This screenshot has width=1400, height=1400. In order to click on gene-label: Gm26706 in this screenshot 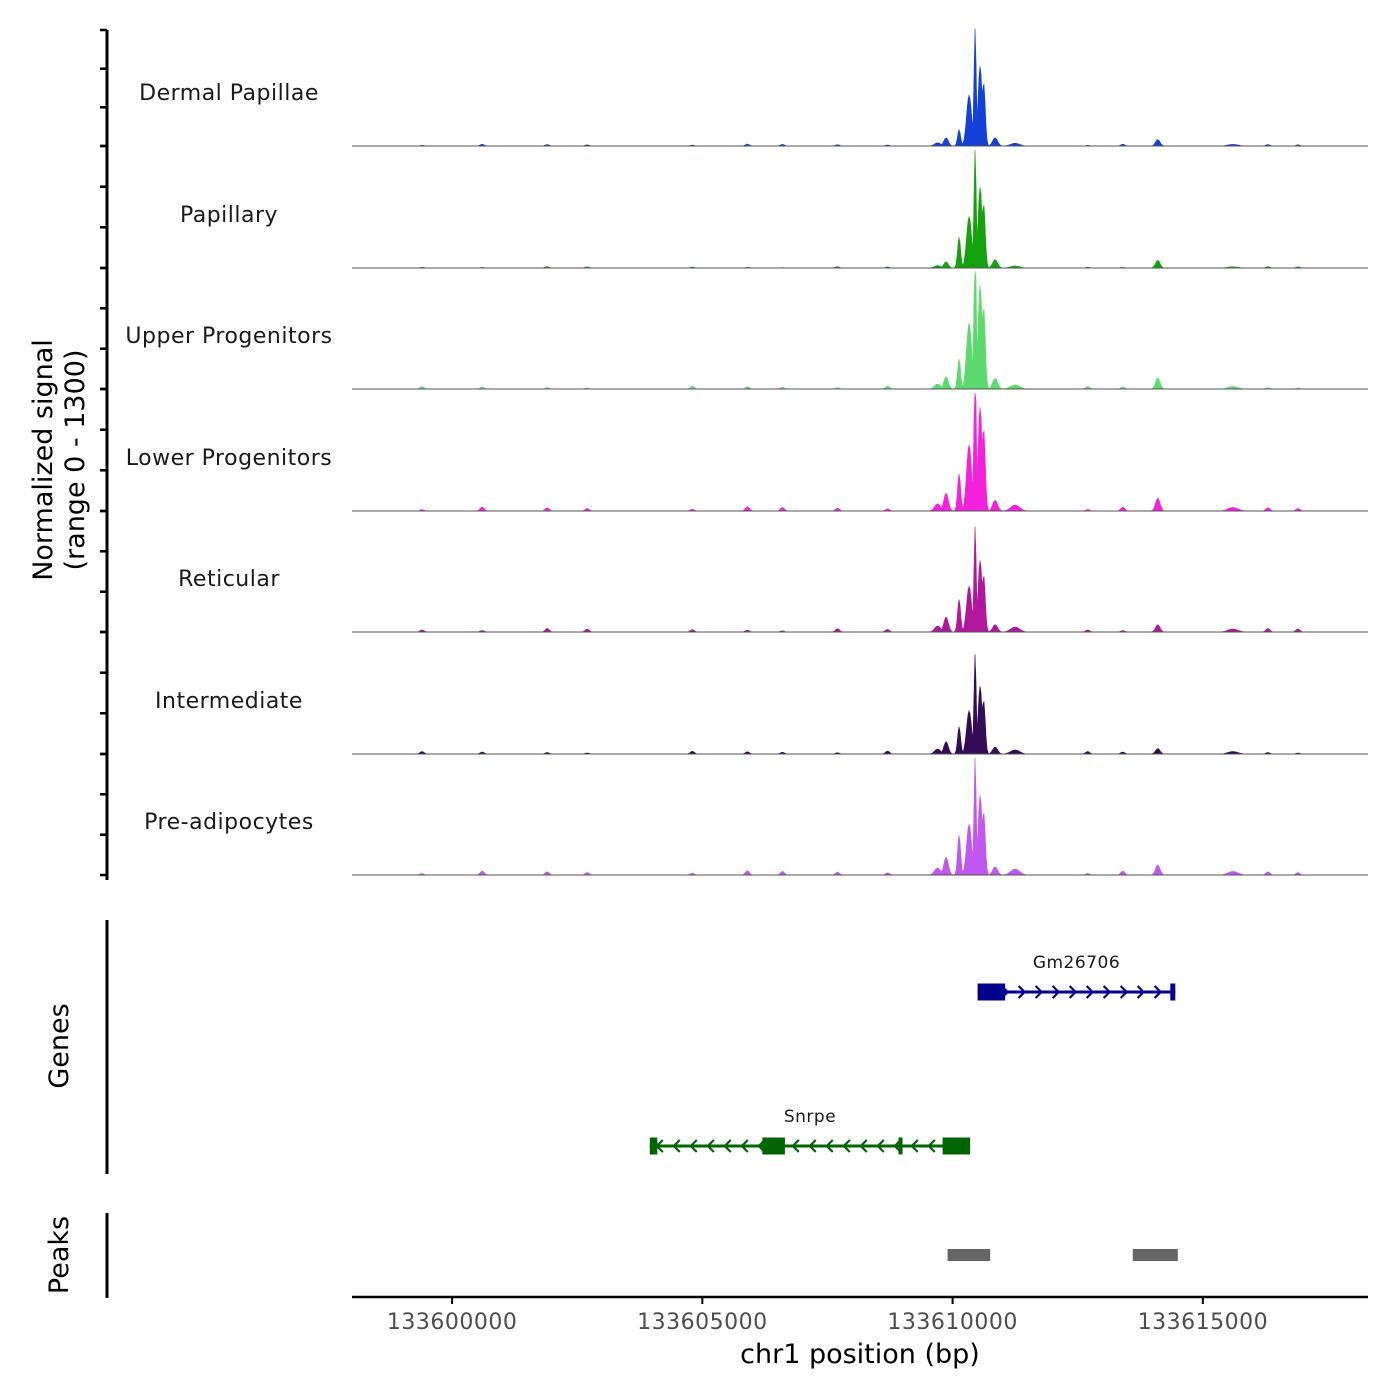, I will do `click(1076, 963)`.